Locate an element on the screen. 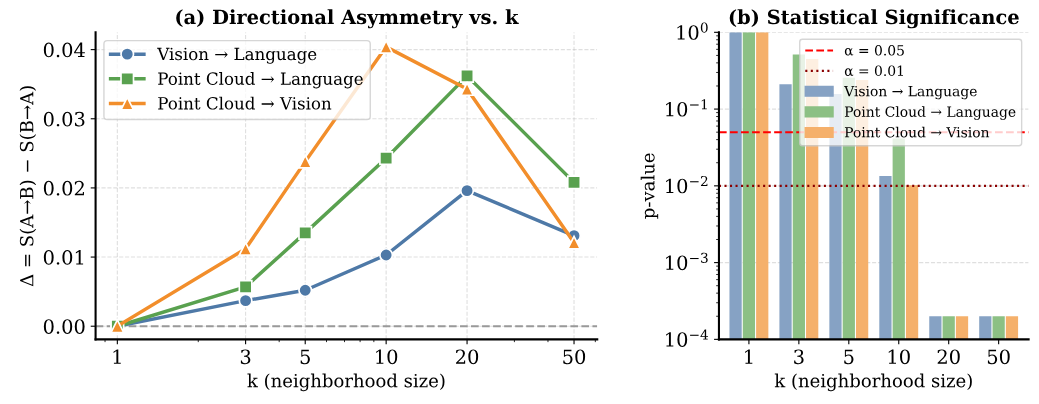 The height and width of the screenshot is (404, 1039). y-tick-label: 0.04 is located at coordinates (64, 50).